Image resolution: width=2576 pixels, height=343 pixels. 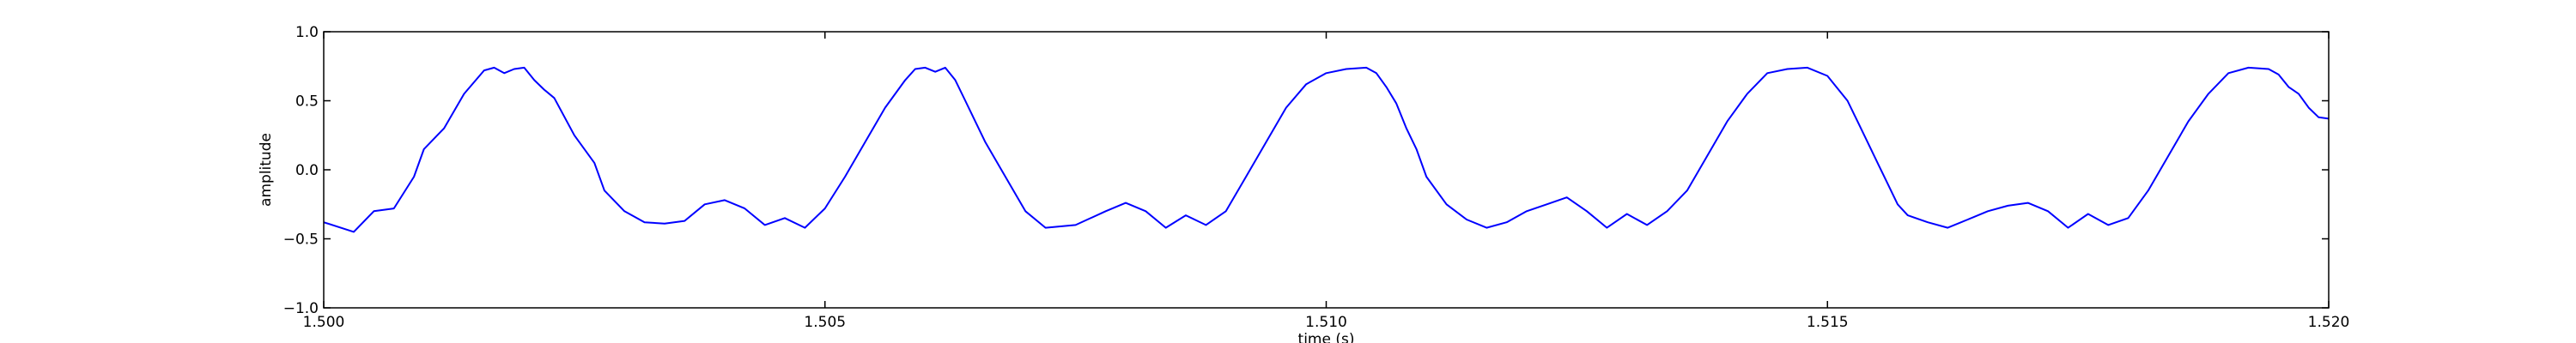 What do you see at coordinates (1828, 322) in the screenshot?
I see `x-tick-label: 1.515` at bounding box center [1828, 322].